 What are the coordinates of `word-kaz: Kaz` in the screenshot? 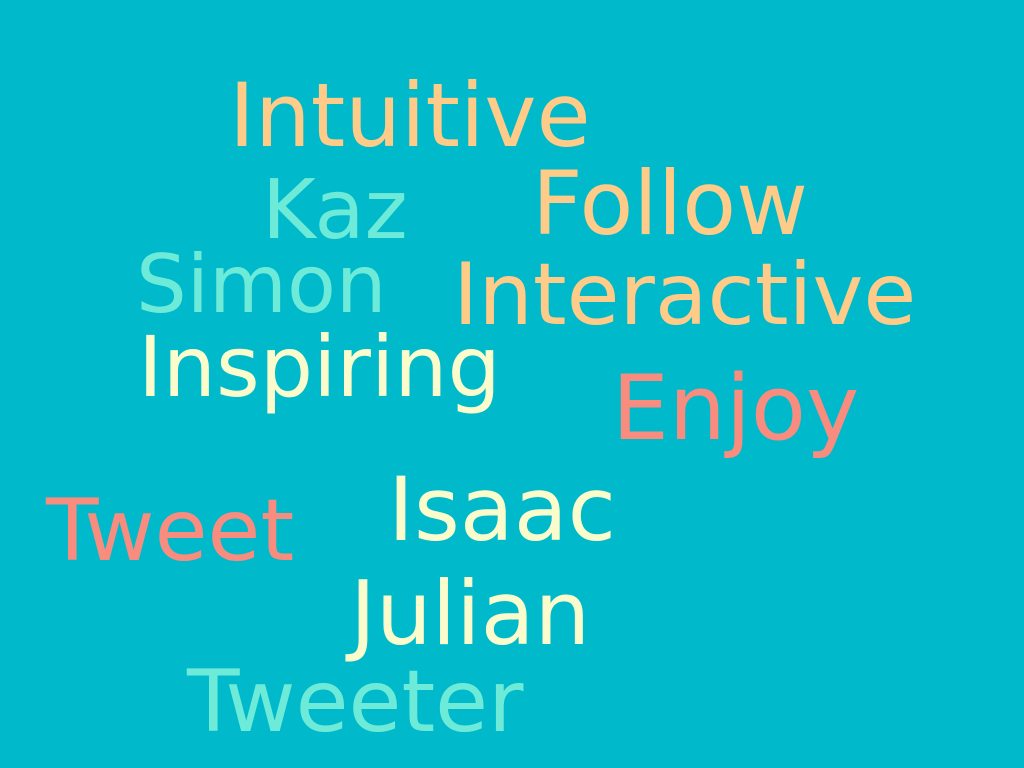 It's located at (335, 210).